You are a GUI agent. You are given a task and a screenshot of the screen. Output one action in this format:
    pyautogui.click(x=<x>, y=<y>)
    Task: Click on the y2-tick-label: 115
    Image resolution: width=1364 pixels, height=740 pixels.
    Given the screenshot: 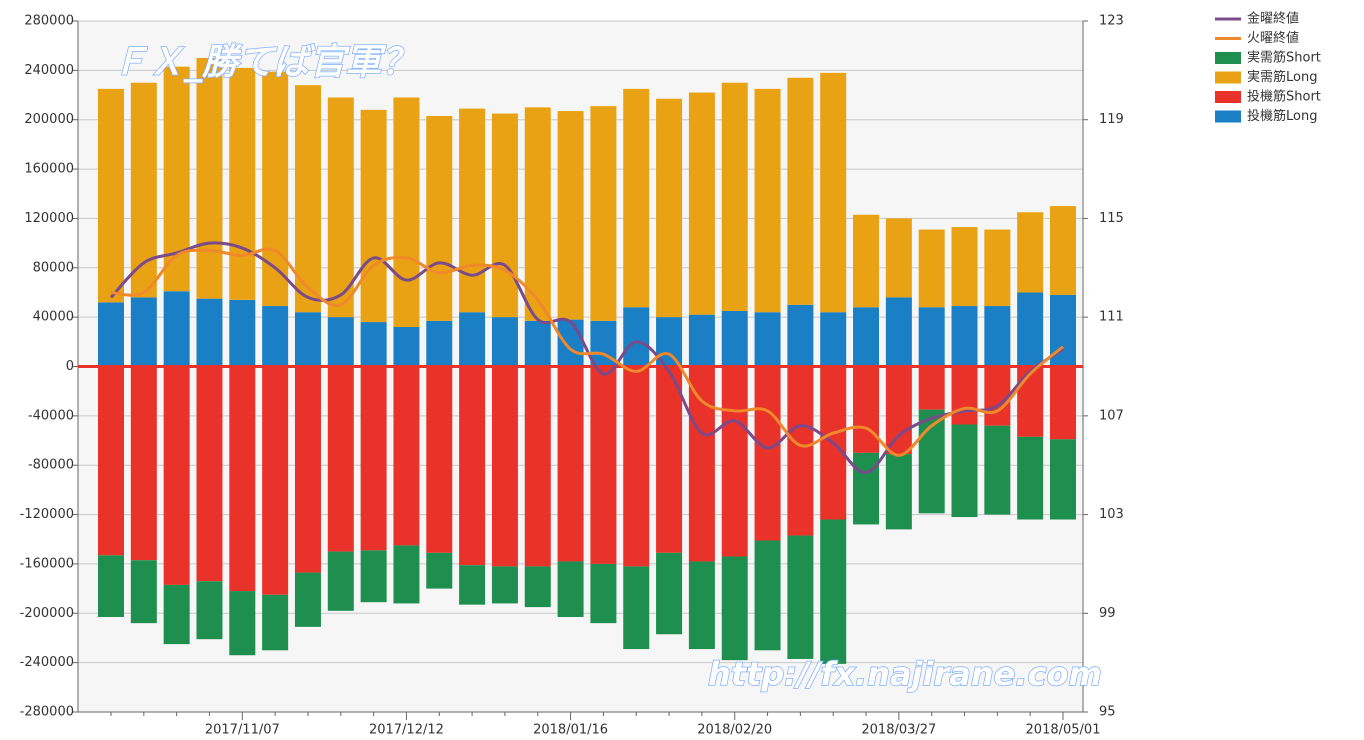 What is the action you would take?
    pyautogui.click(x=1111, y=218)
    